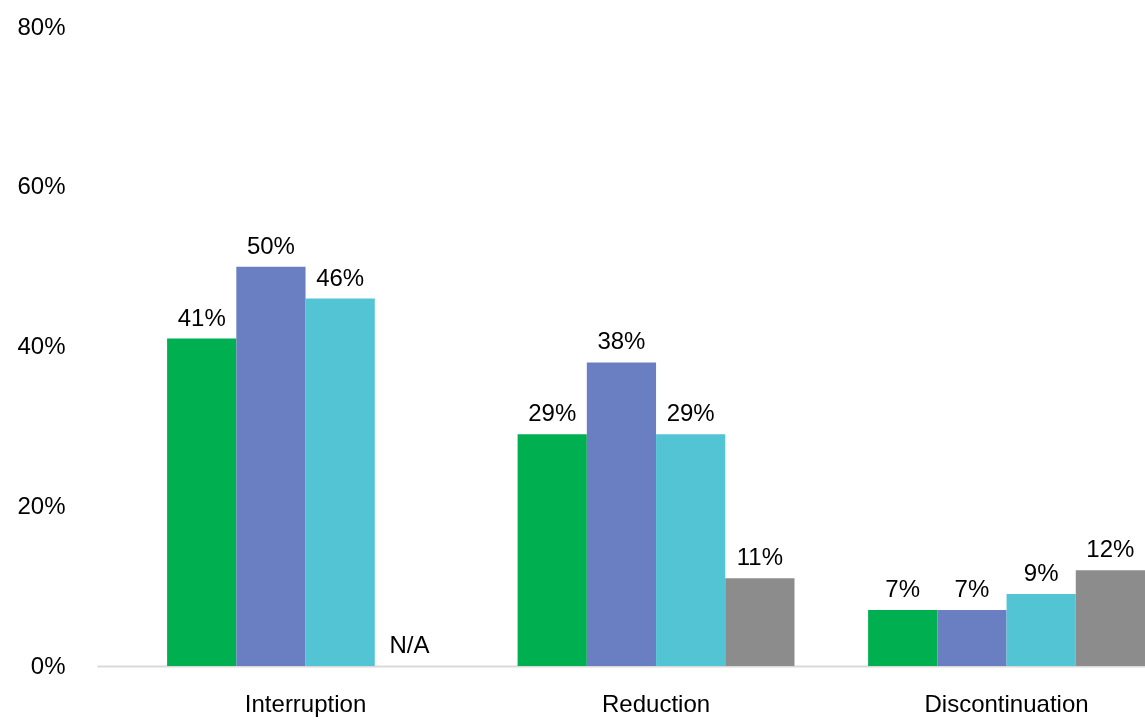 The image size is (1145, 725). I want to click on y-tick-label: 80%, so click(41, 26).